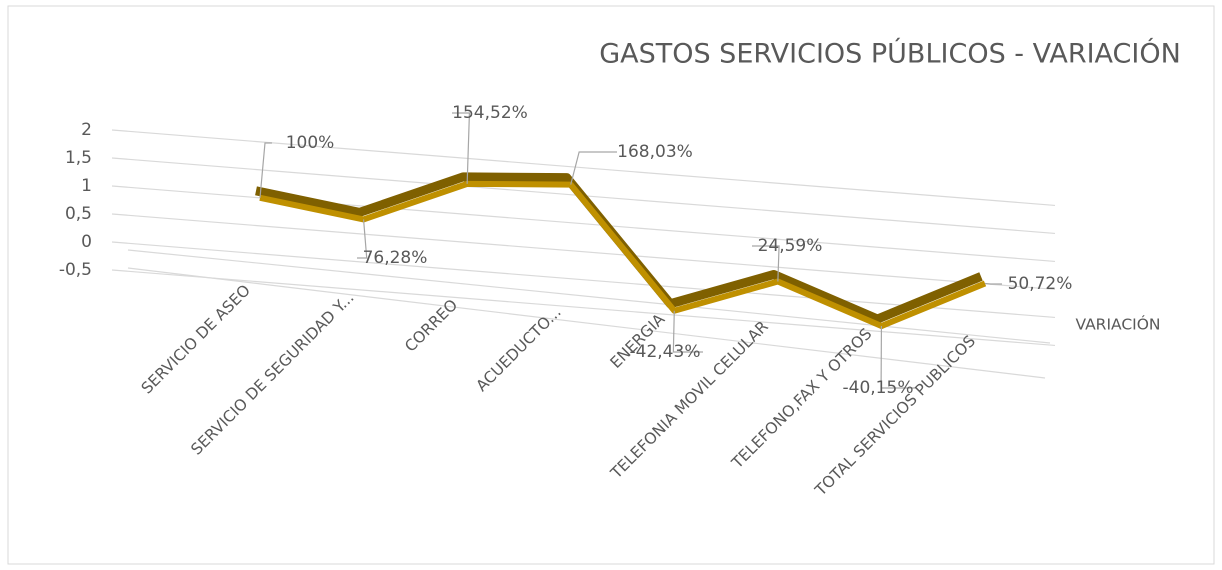 The height and width of the screenshot is (570, 1222). Describe the element at coordinates (75, 270) in the screenshot. I see `y-tick-label: -0,5` at that location.